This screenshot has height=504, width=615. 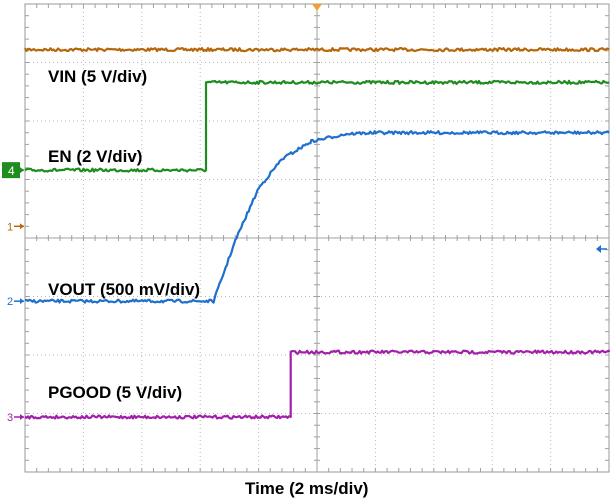 What do you see at coordinates (115, 392) in the screenshot?
I see `trace-label-pgood: PGOOD (5 V/div)` at bounding box center [115, 392].